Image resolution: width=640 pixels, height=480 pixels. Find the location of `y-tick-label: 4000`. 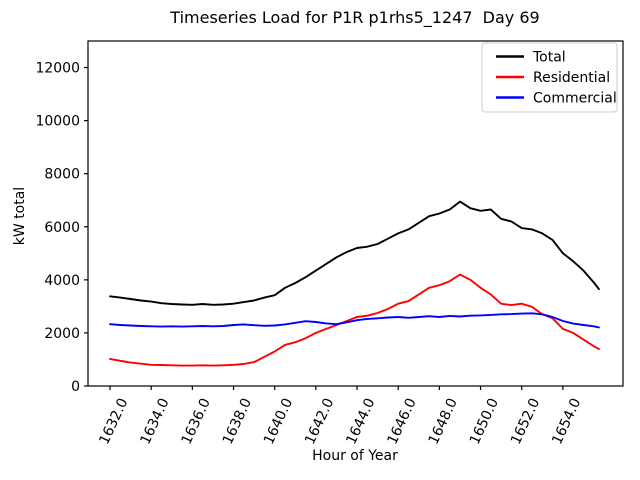

y-tick-label: 4000 is located at coordinates (62, 281).